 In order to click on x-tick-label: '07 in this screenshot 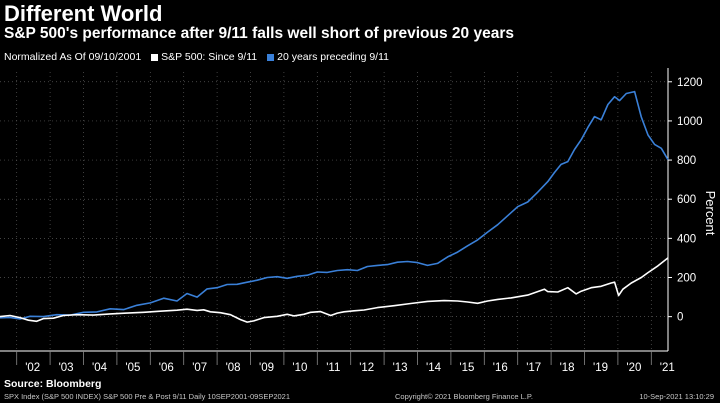, I will do `click(199, 368)`.